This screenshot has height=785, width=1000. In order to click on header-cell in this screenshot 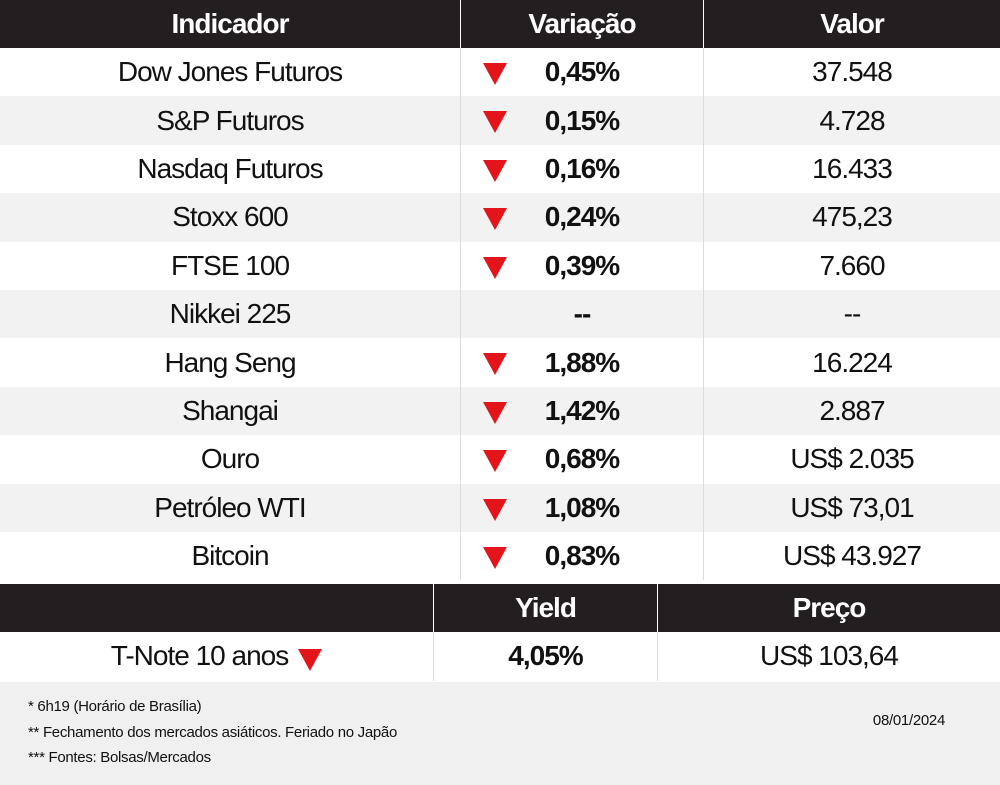, I will do `click(216, 608)`.